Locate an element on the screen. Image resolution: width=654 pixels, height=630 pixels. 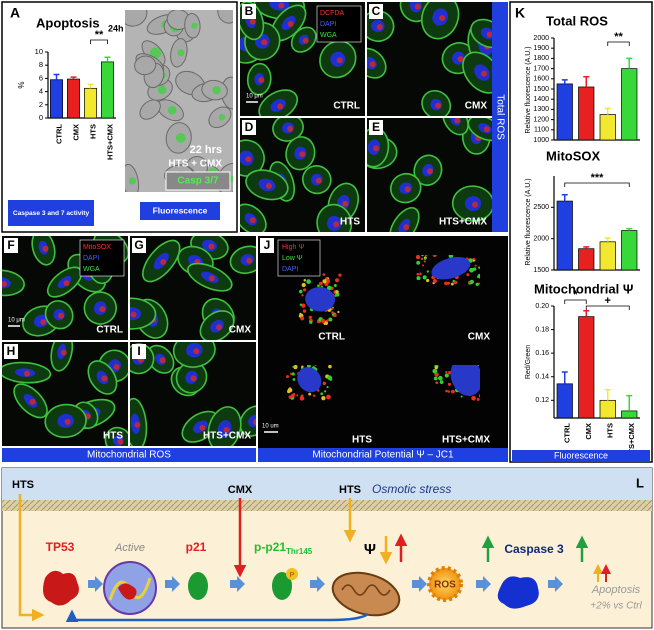
node-label: Apoptosis is located at coordinates (616, 590).